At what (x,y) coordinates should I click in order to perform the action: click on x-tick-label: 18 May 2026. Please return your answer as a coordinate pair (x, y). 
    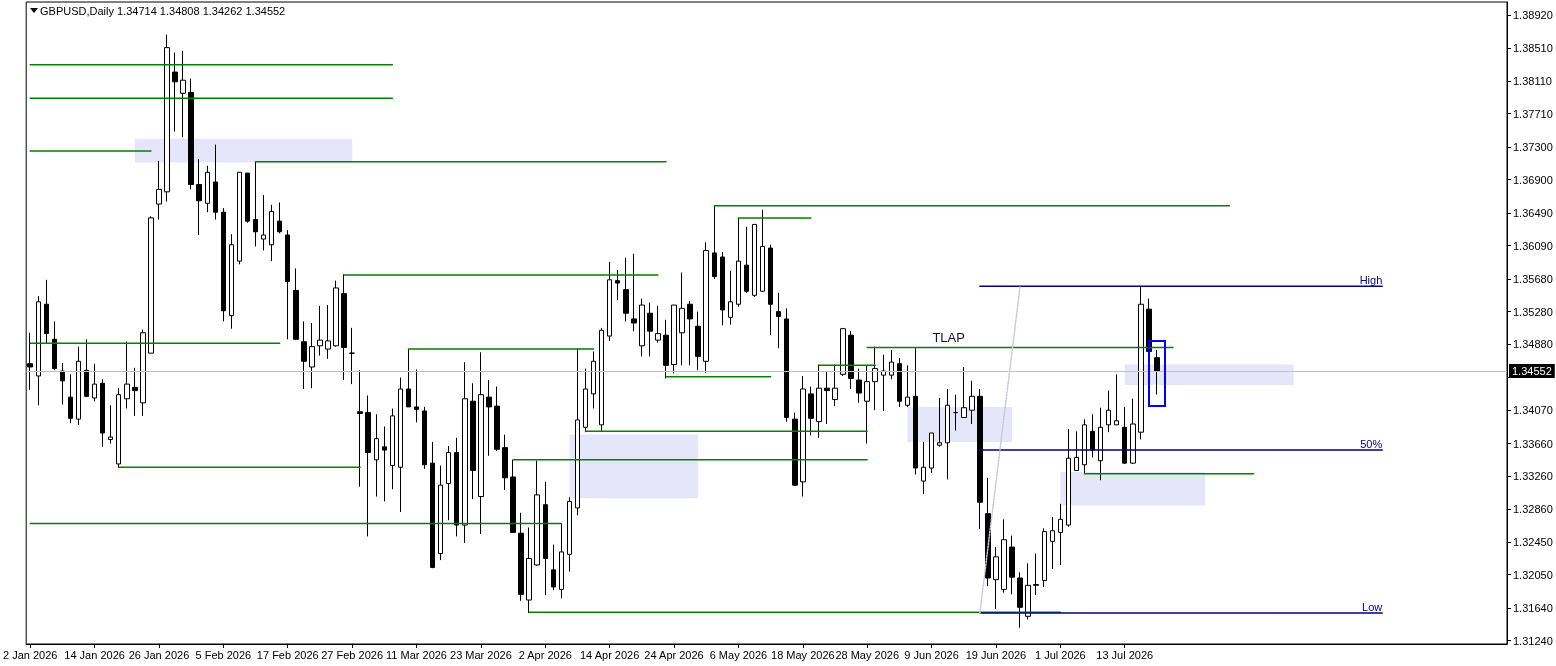
    Looking at the image, I should click on (803, 654).